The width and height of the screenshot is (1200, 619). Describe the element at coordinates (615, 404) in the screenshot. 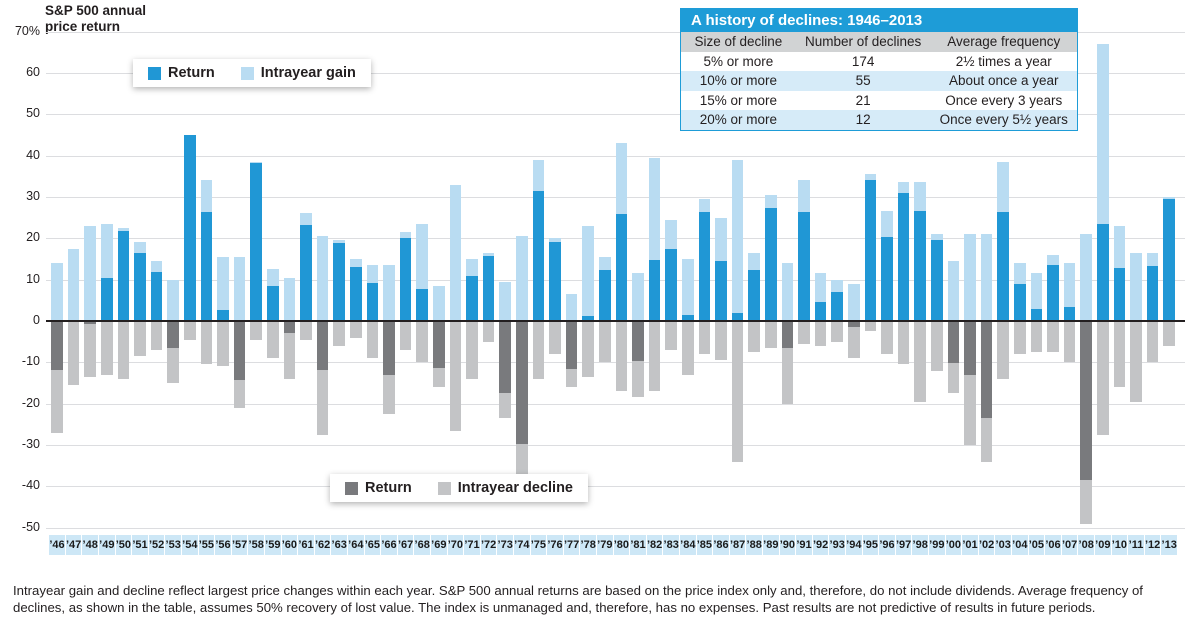

I see `gridline` at that location.